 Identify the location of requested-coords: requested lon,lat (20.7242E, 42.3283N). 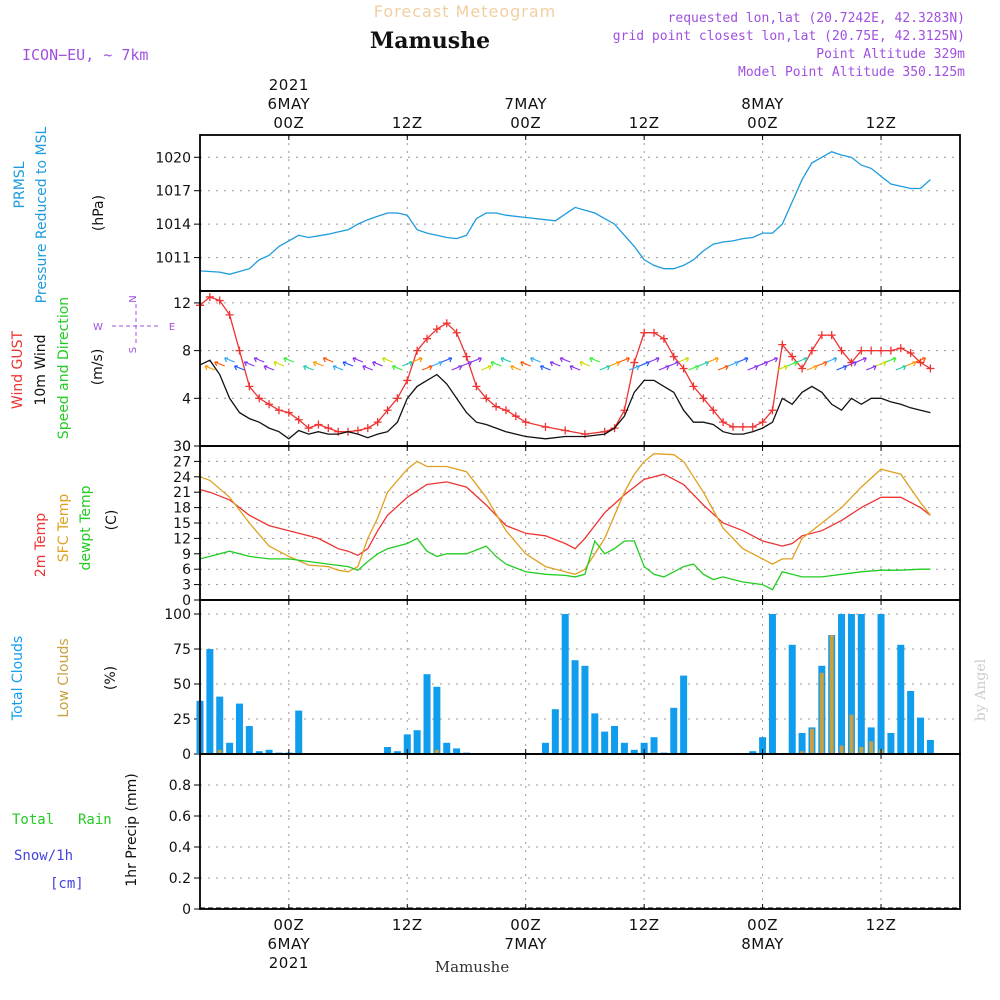
(816, 18).